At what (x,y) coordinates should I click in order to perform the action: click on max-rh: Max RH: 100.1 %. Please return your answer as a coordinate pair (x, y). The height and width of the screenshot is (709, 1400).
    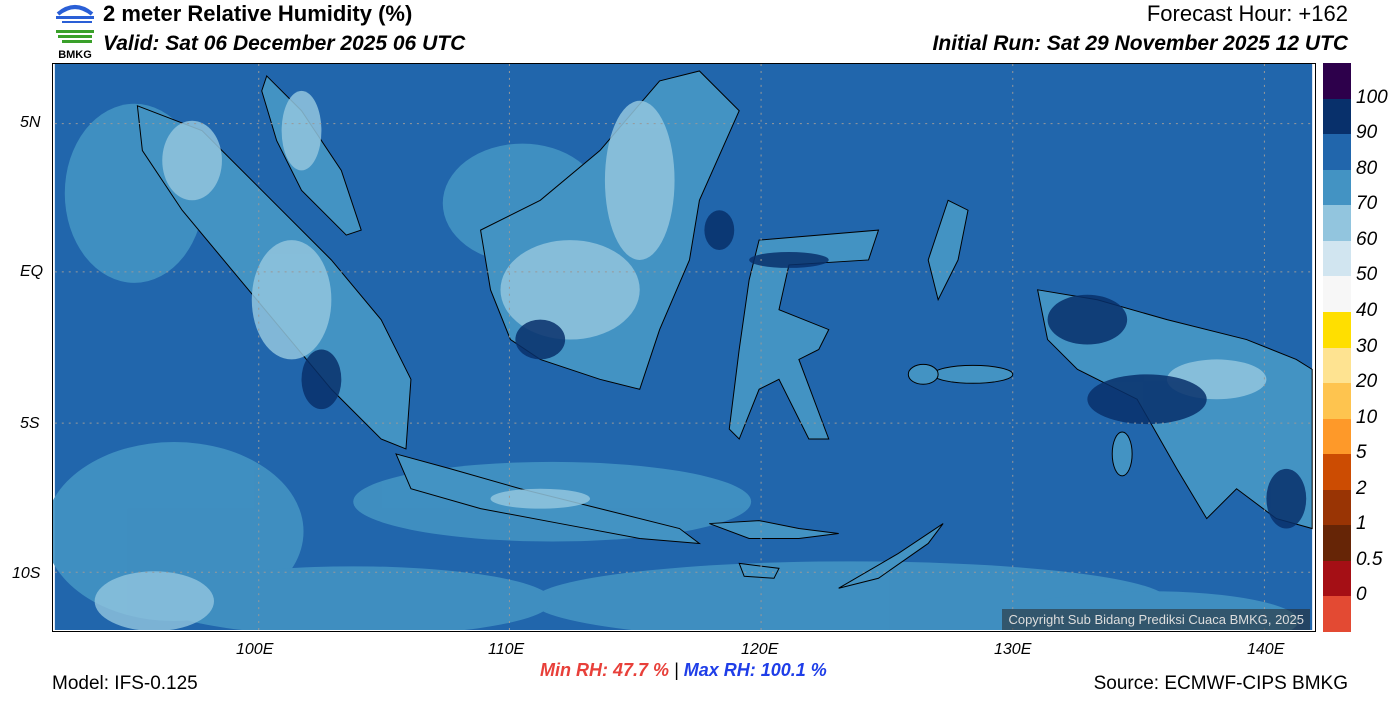
    Looking at the image, I should click on (755, 670).